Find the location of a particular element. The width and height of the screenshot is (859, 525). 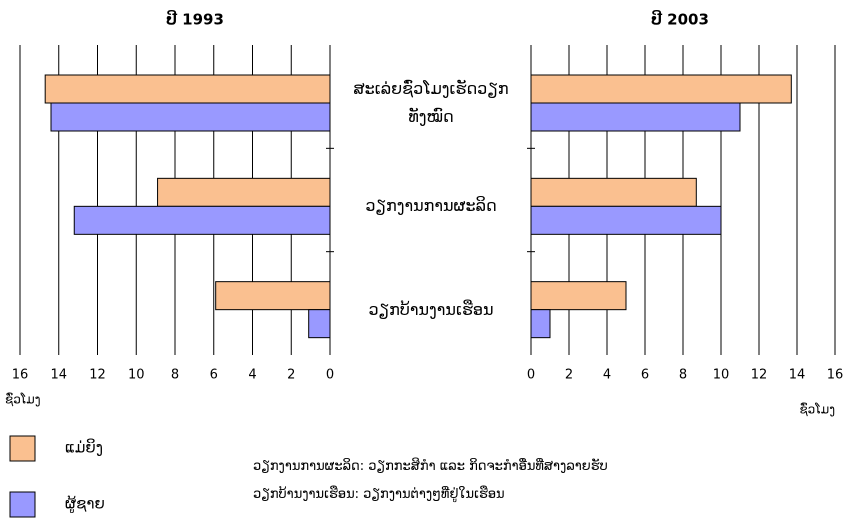

category-label: ວຽກງານການຜະລິດ is located at coordinates (431, 206).